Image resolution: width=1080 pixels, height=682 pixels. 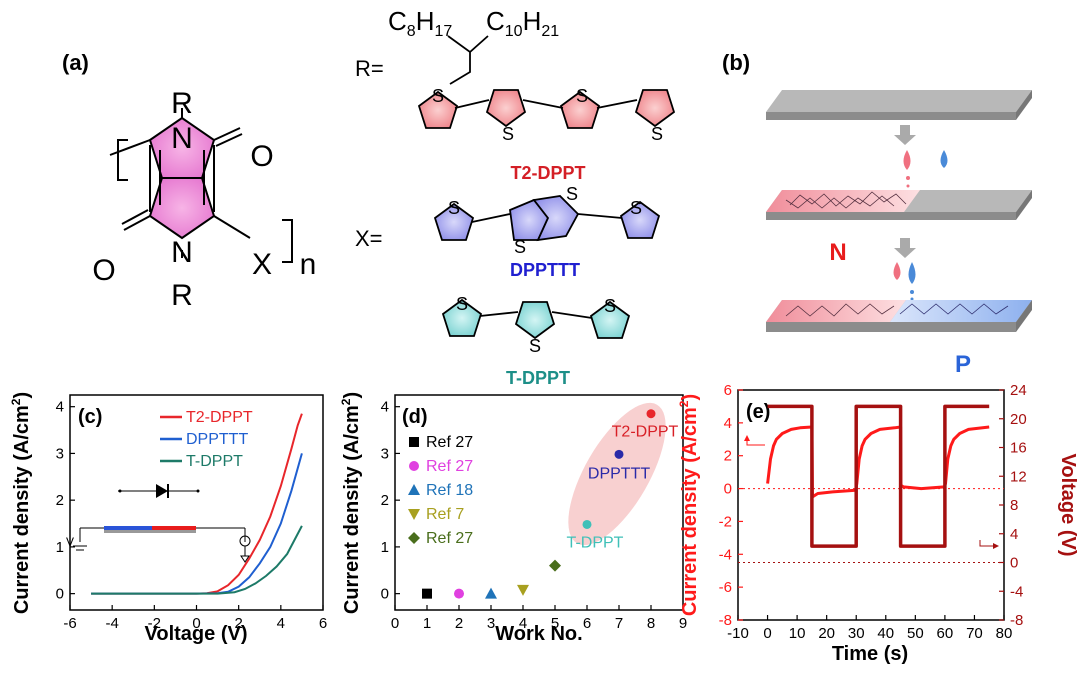 I want to click on monomer-t2dppt: S S S S T2-DPPT, so click(x=546, y=134).